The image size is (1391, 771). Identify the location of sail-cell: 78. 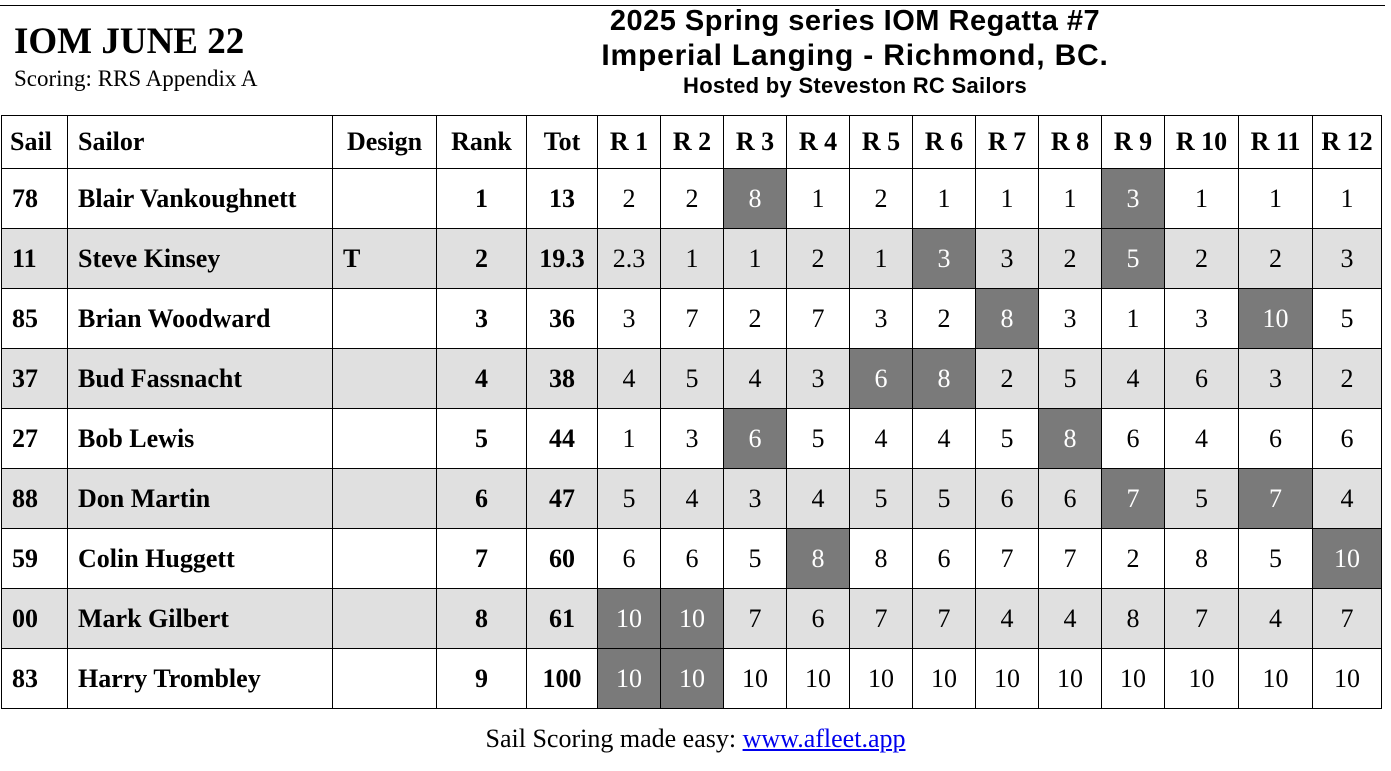
(34, 198).